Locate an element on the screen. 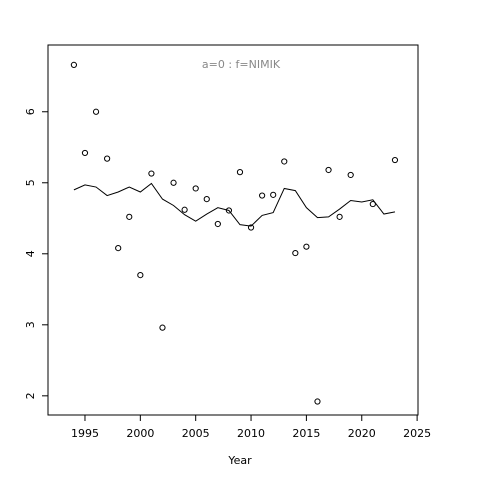  y-tick-label: 6 is located at coordinates (30, 111).